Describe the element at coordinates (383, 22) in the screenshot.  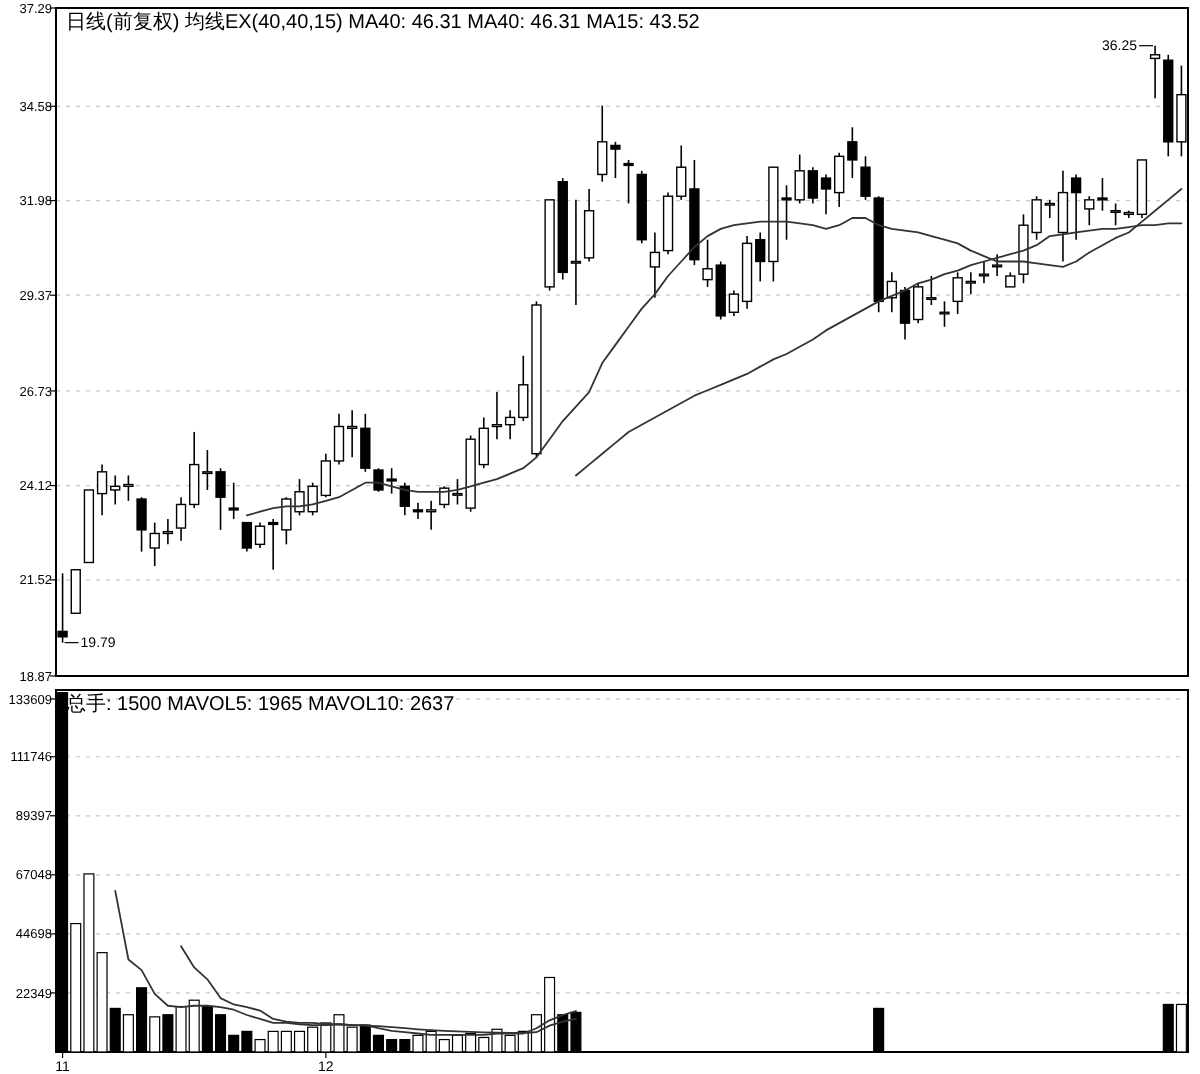
I see `chart-title: 日线(前复权) 均线EX(40,40,15) MA40: 46.31 MA40: 46.31 MA15: 43.52` at that location.